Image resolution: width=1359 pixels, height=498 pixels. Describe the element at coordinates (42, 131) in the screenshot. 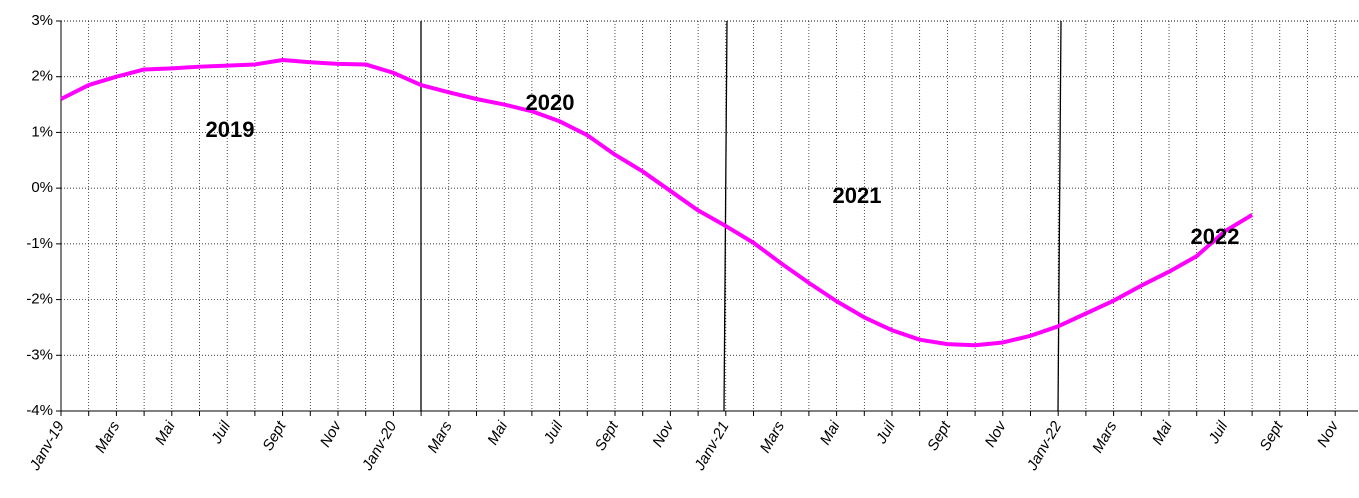

I see `y-tick-label: 1%` at that location.